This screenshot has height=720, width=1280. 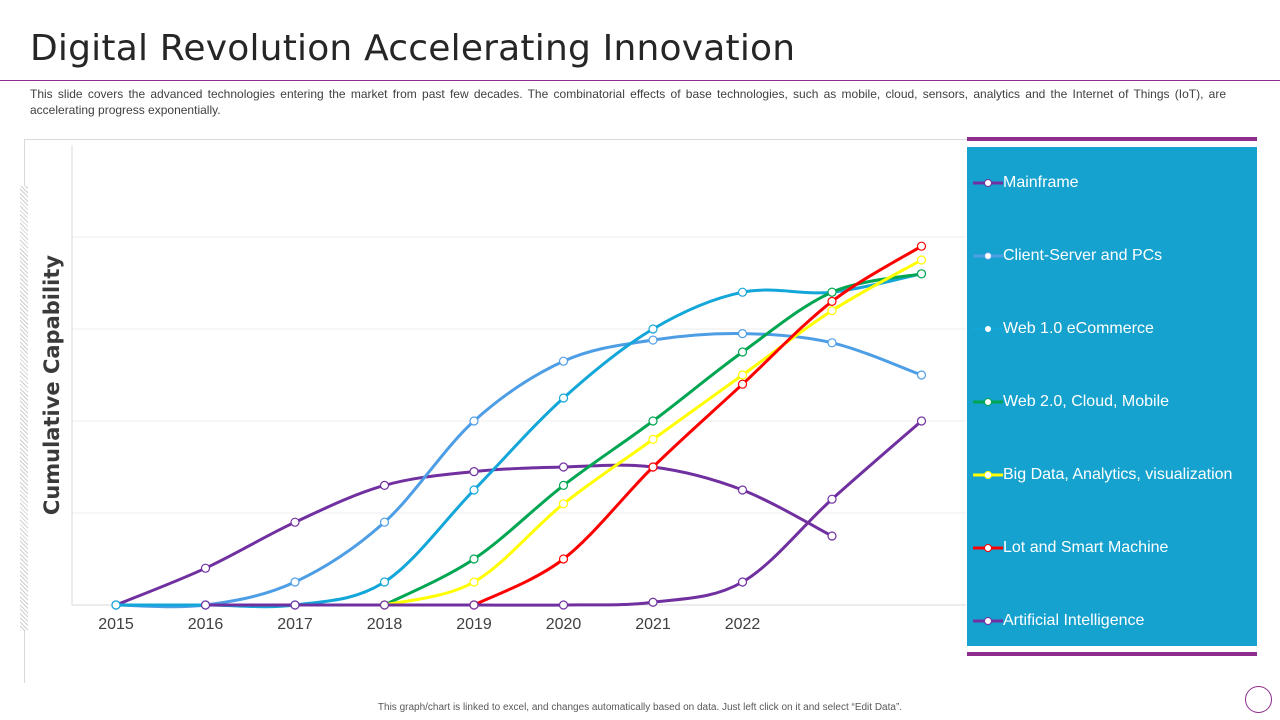 I want to click on corner-circle-icon, so click(x=1258, y=699).